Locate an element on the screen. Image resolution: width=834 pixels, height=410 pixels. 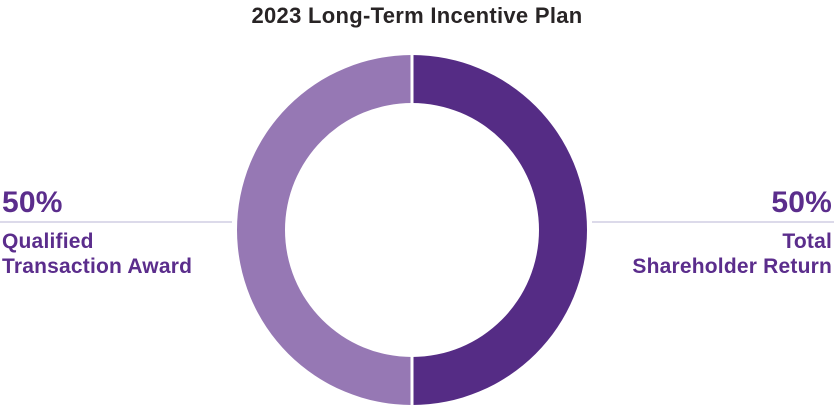
callout-left-label: Qualified Transaction Award is located at coordinates (117, 254).